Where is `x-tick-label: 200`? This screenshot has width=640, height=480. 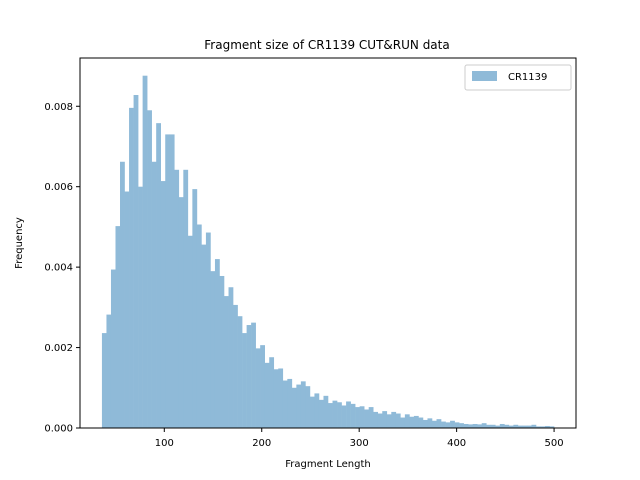
x-tick-label: 200 is located at coordinates (261, 443).